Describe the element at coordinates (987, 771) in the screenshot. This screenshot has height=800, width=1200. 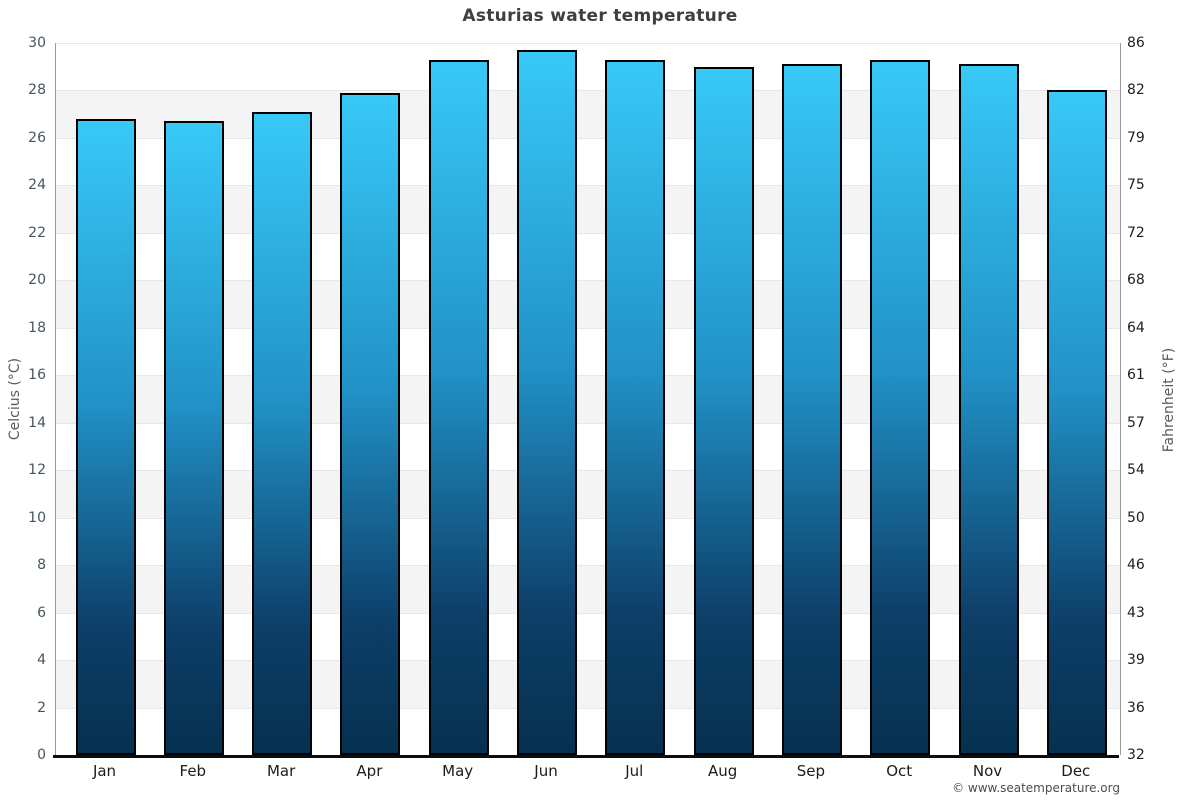
I see `month-label-nov: Nov` at that location.